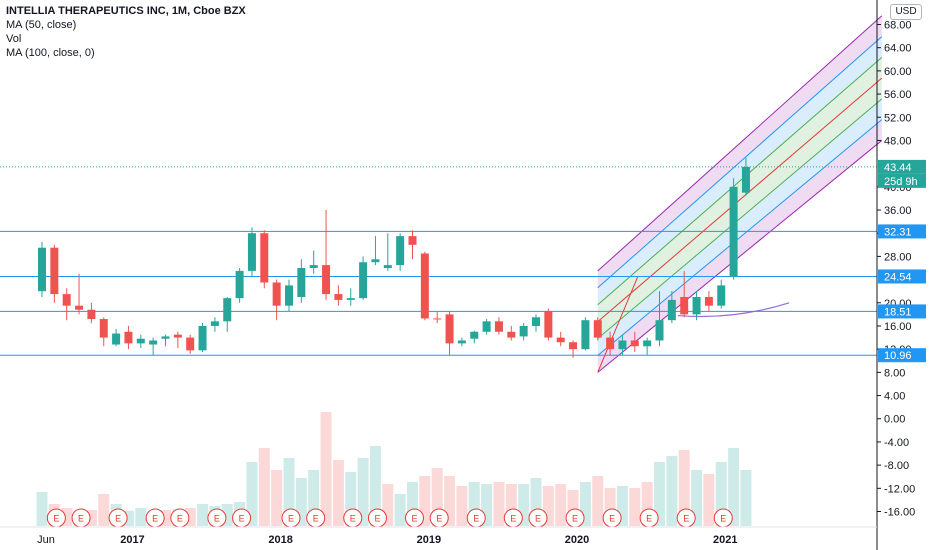 Image resolution: width=932 pixels, height=550 pixels. Describe the element at coordinates (896, 466) in the screenshot. I see `y-tick-label: -8.00` at that location.